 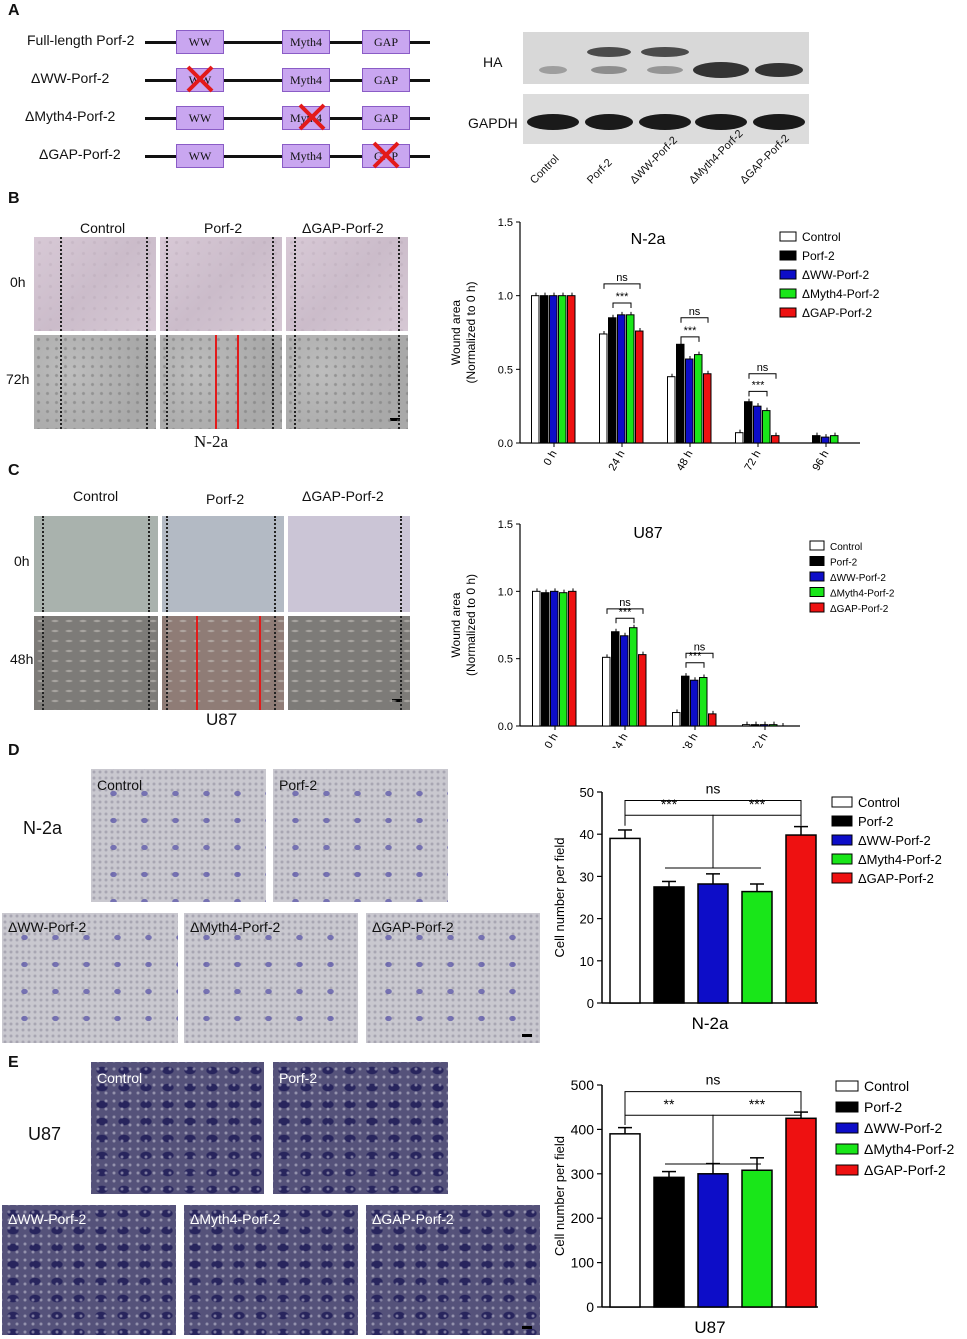 I want to click on panel-label-c: C, so click(x=14, y=470).